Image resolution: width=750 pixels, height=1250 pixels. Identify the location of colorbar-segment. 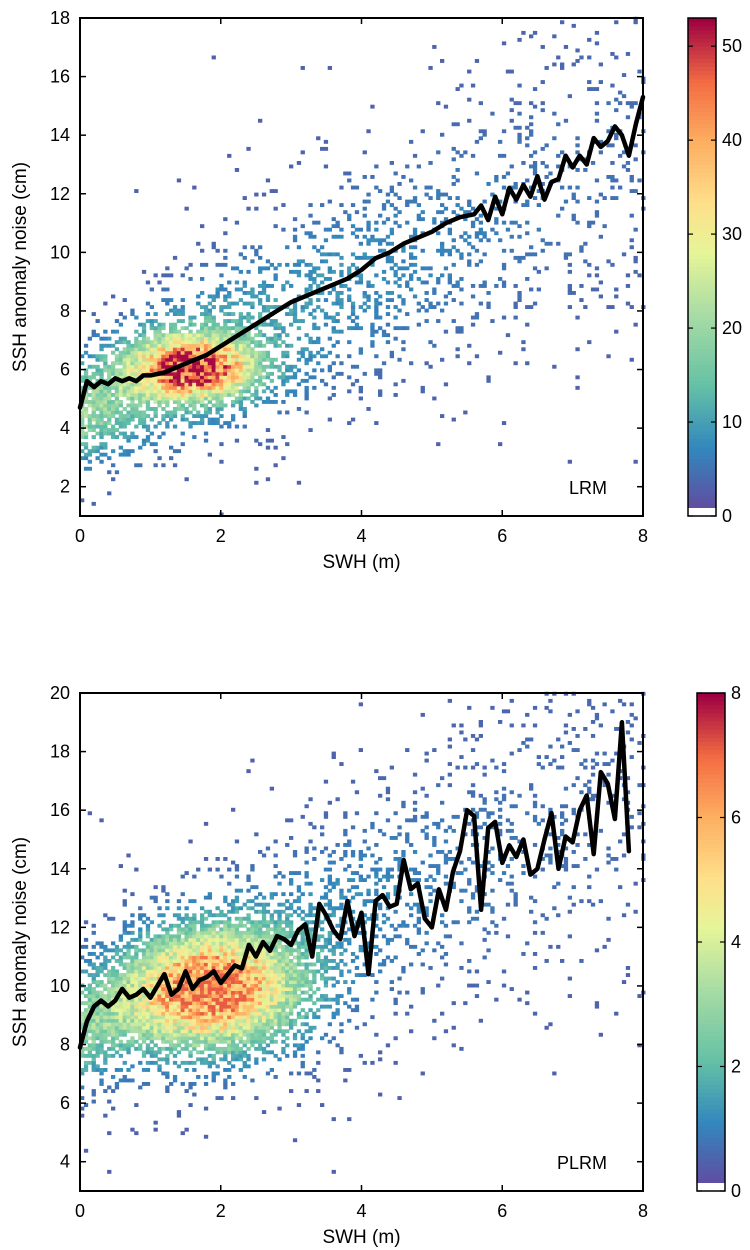
(702, 404).